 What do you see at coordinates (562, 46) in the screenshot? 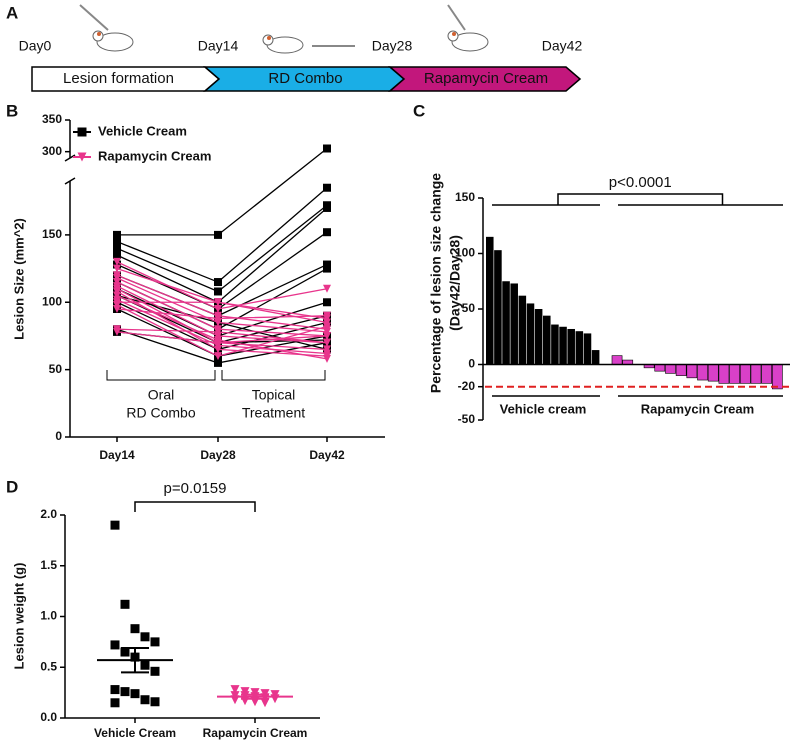
I see `day-label: Day42` at bounding box center [562, 46].